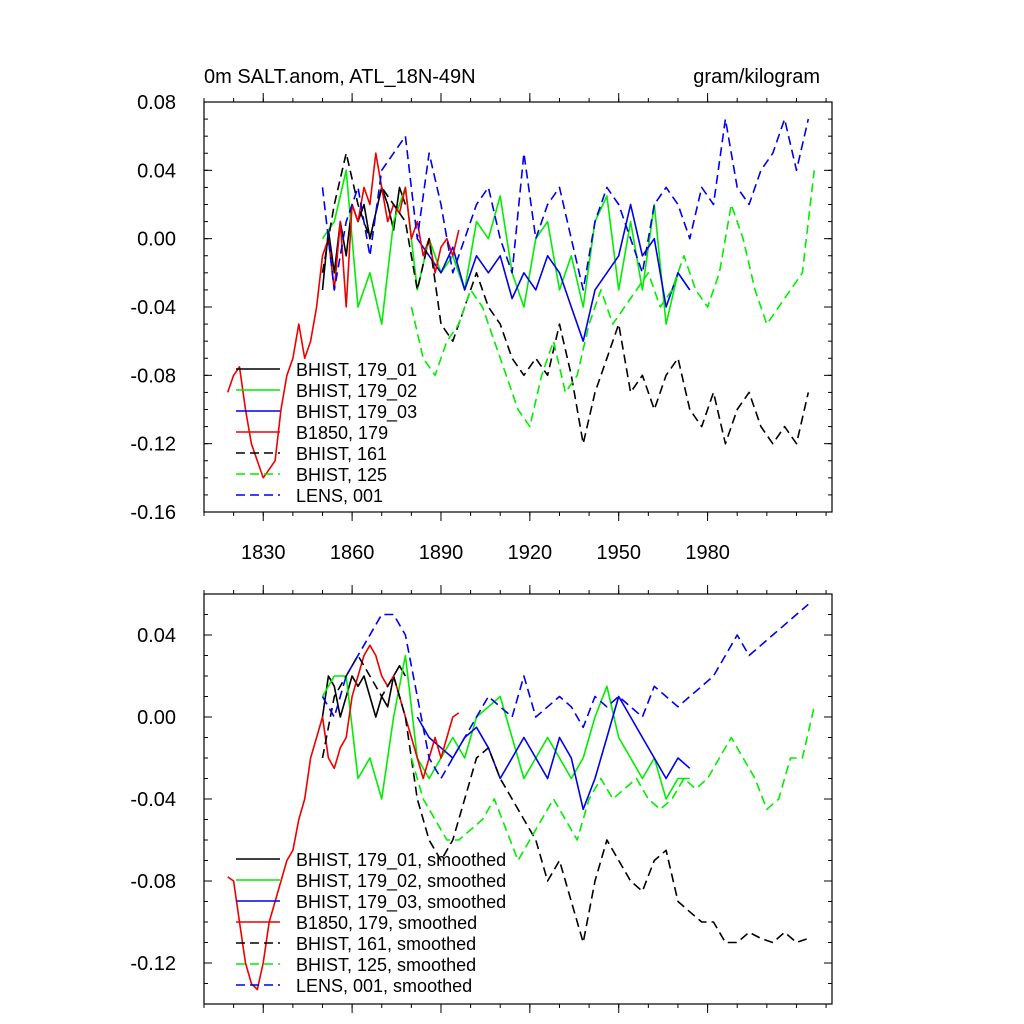  I want to click on x-tick-label: 1950, so click(618, 553).